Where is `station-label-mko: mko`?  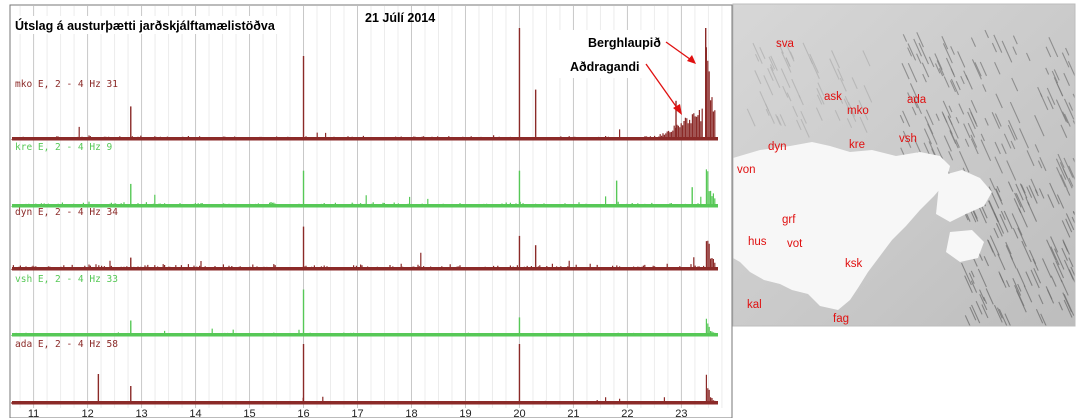
station-label-mko: mko is located at coordinates (858, 111).